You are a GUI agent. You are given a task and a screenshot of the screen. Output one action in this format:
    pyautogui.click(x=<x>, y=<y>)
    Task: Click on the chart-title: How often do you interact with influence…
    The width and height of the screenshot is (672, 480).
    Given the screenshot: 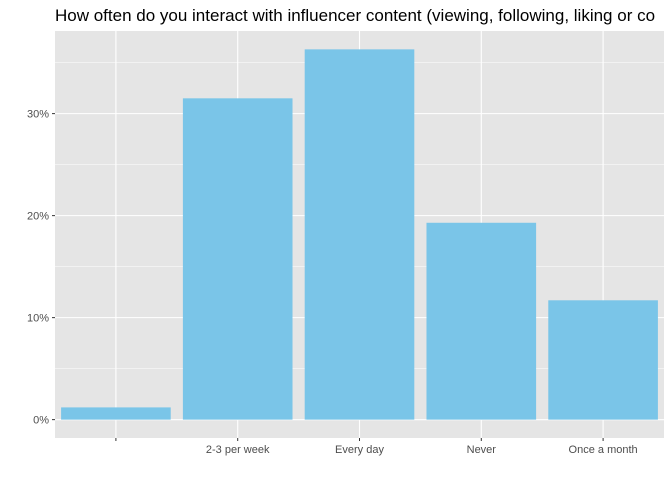 What is the action you would take?
    pyautogui.click(x=355, y=15)
    